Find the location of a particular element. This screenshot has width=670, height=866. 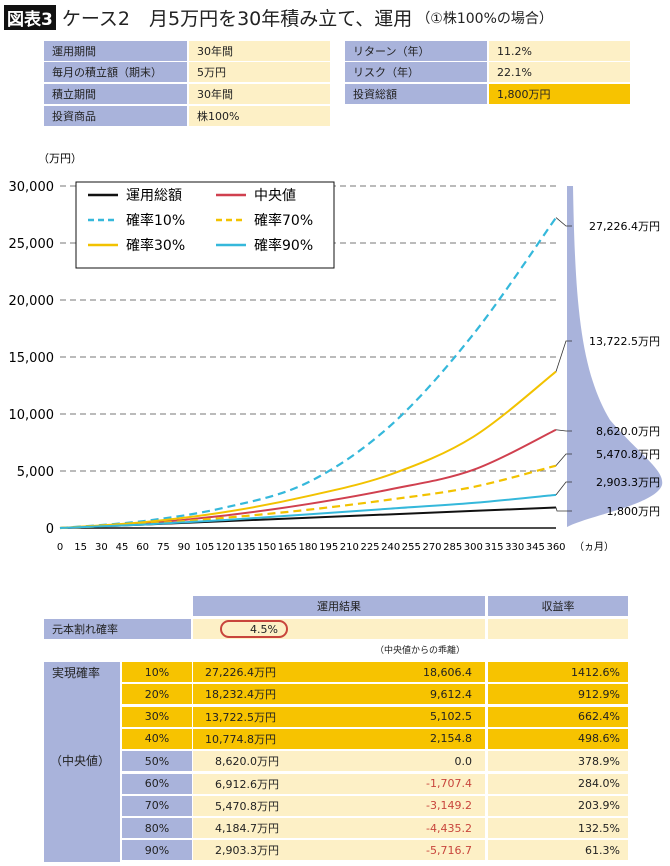

pct-cell: 50% is located at coordinates (157, 761).